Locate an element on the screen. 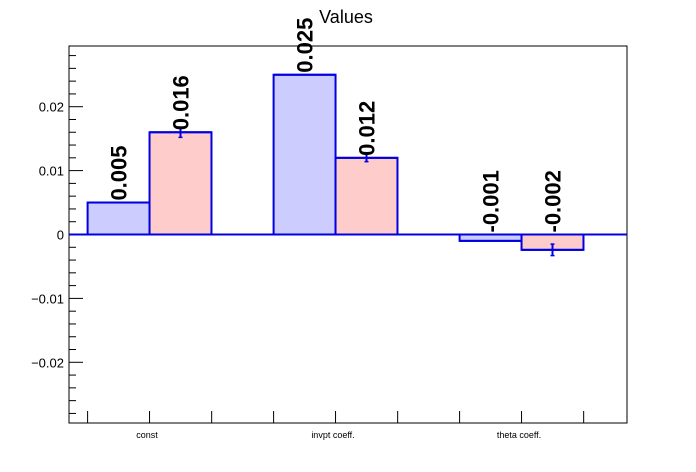  y-tick-label: 0.02 is located at coordinates (51, 107).